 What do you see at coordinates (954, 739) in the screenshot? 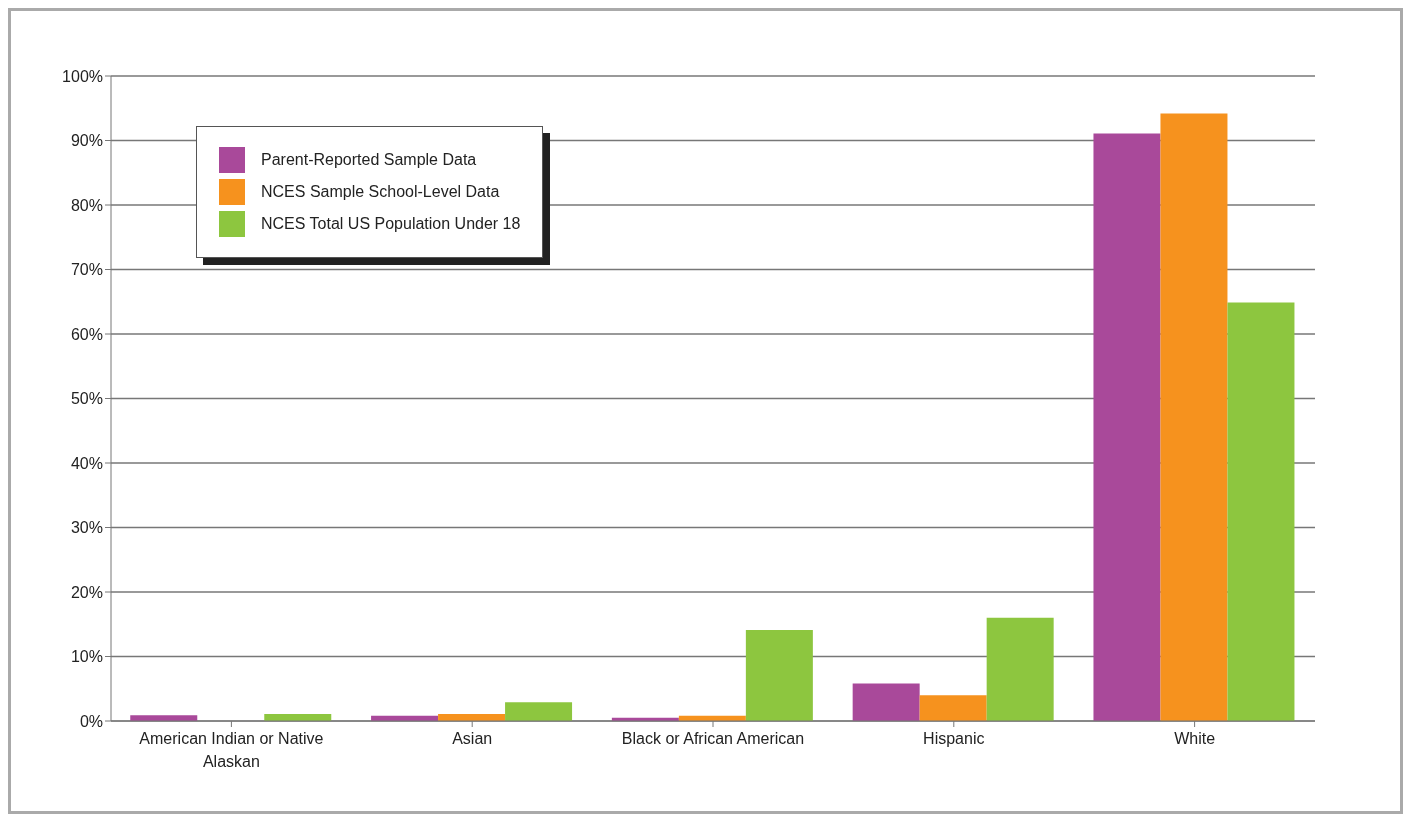
I see `x-tick-label: Hispanic` at bounding box center [954, 739].